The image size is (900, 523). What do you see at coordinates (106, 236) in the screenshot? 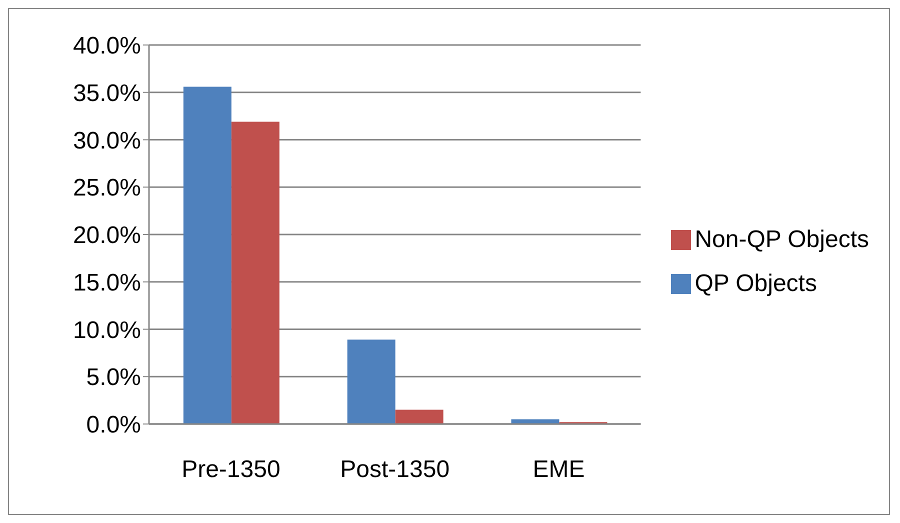
I see `y-tick-label: 20.0%` at bounding box center [106, 236].